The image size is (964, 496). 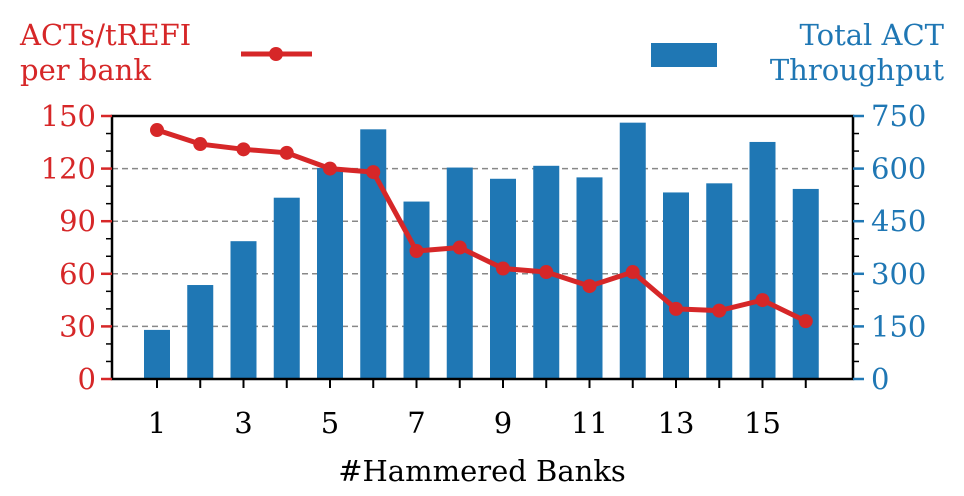 What do you see at coordinates (157, 423) in the screenshot?
I see `x-tick-label: 1` at bounding box center [157, 423].